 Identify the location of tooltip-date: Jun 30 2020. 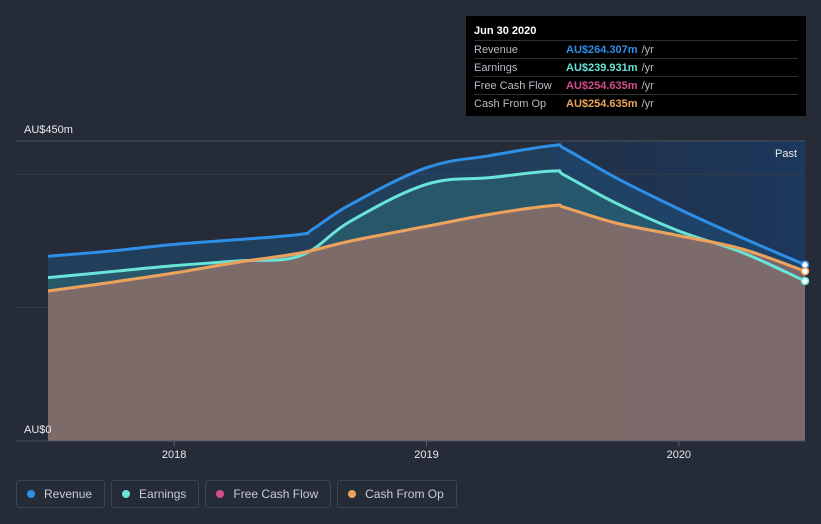
(505, 31).